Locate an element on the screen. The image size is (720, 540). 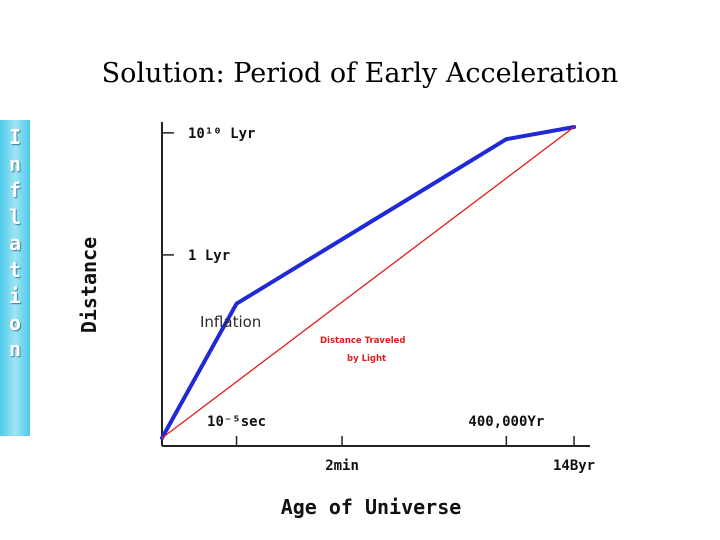
x-tick-label-3: 14Byr is located at coordinates (574, 466).